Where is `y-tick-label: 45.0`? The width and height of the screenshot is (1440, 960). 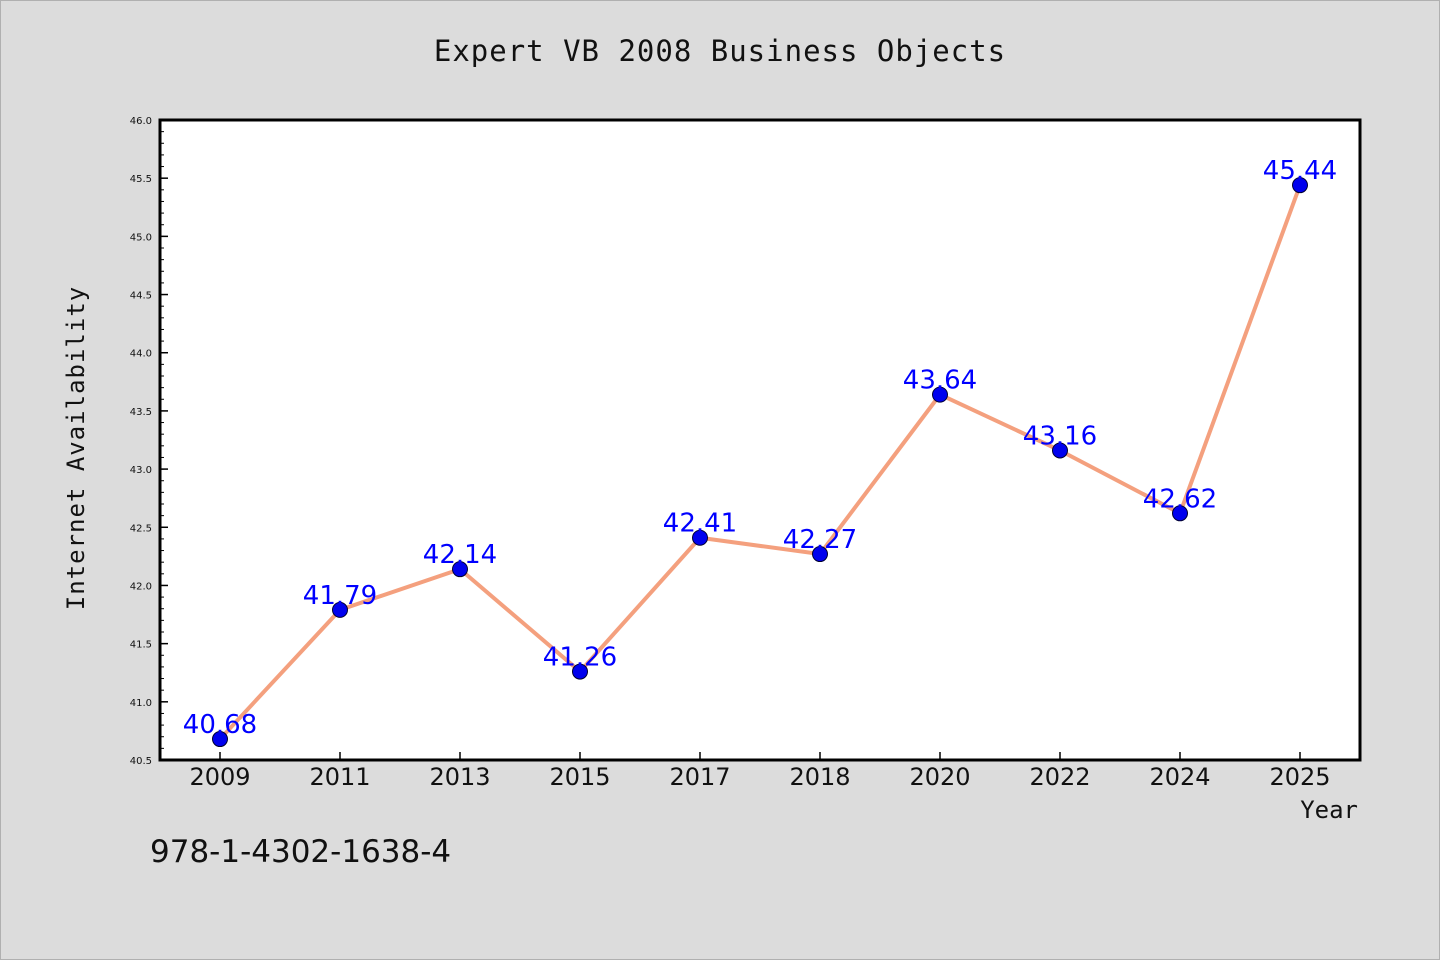
y-tick-label: 45.0 is located at coordinates (141, 237).